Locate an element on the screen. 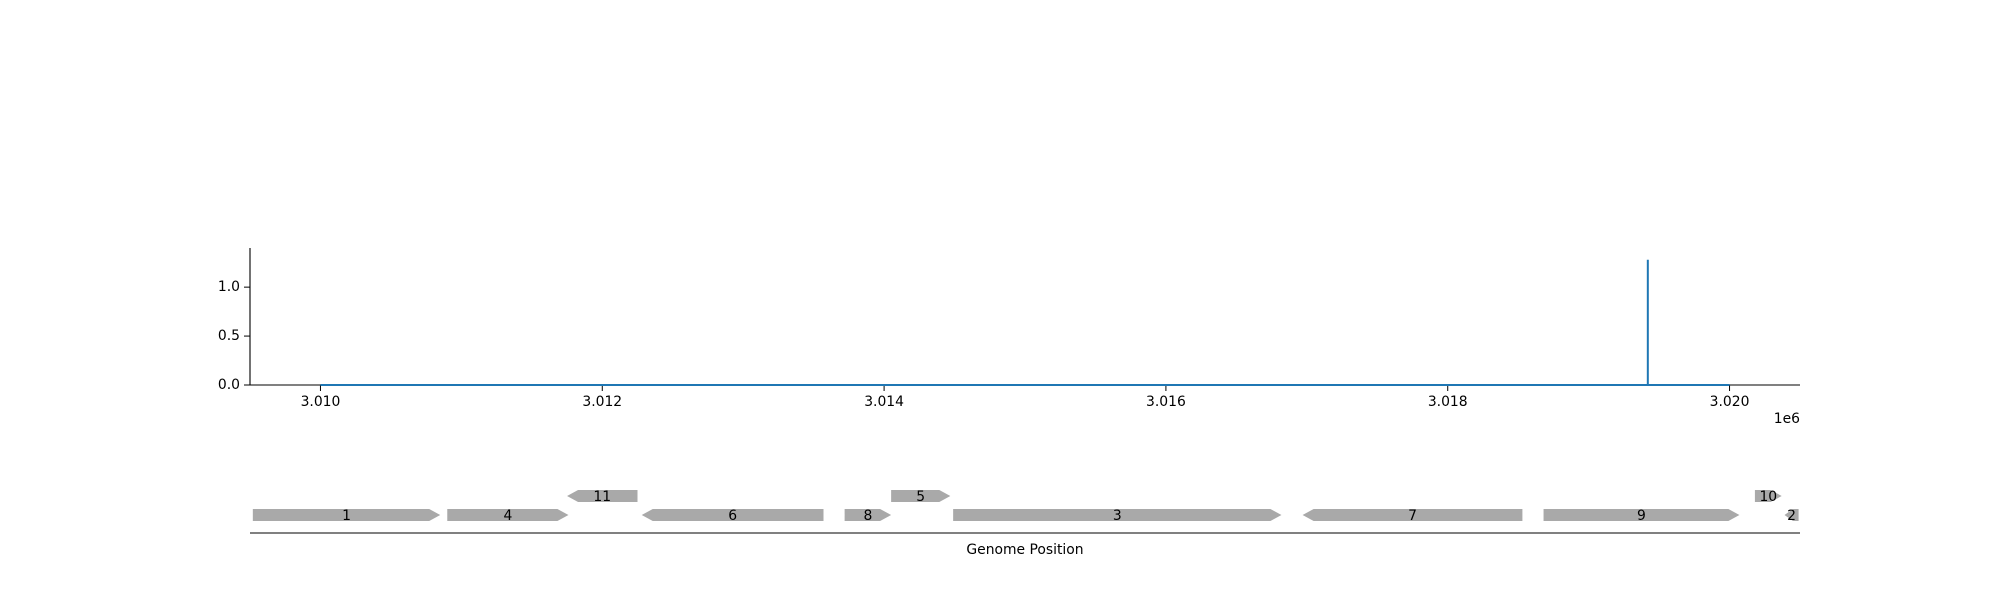  y-tick-label: 1.0 is located at coordinates (229, 287).